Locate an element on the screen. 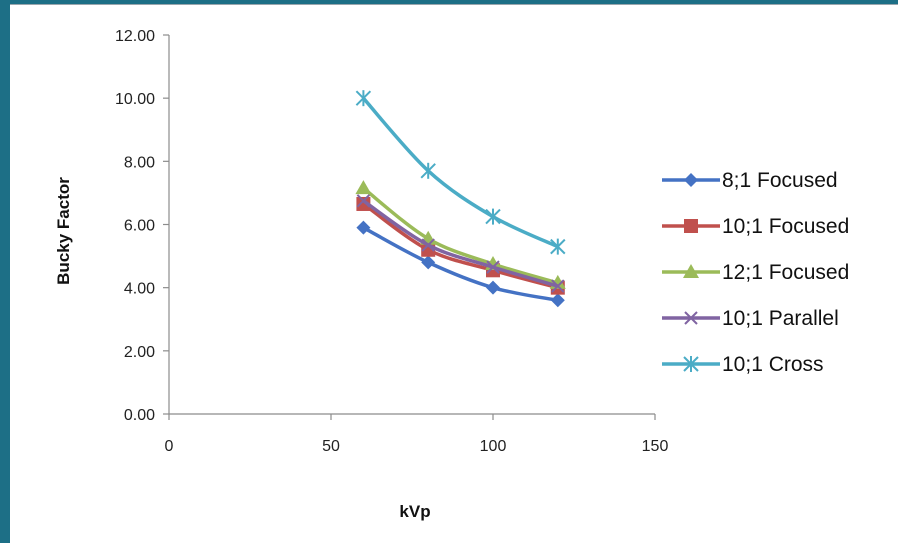  y-tick-label: 8.00 is located at coordinates (139, 162).